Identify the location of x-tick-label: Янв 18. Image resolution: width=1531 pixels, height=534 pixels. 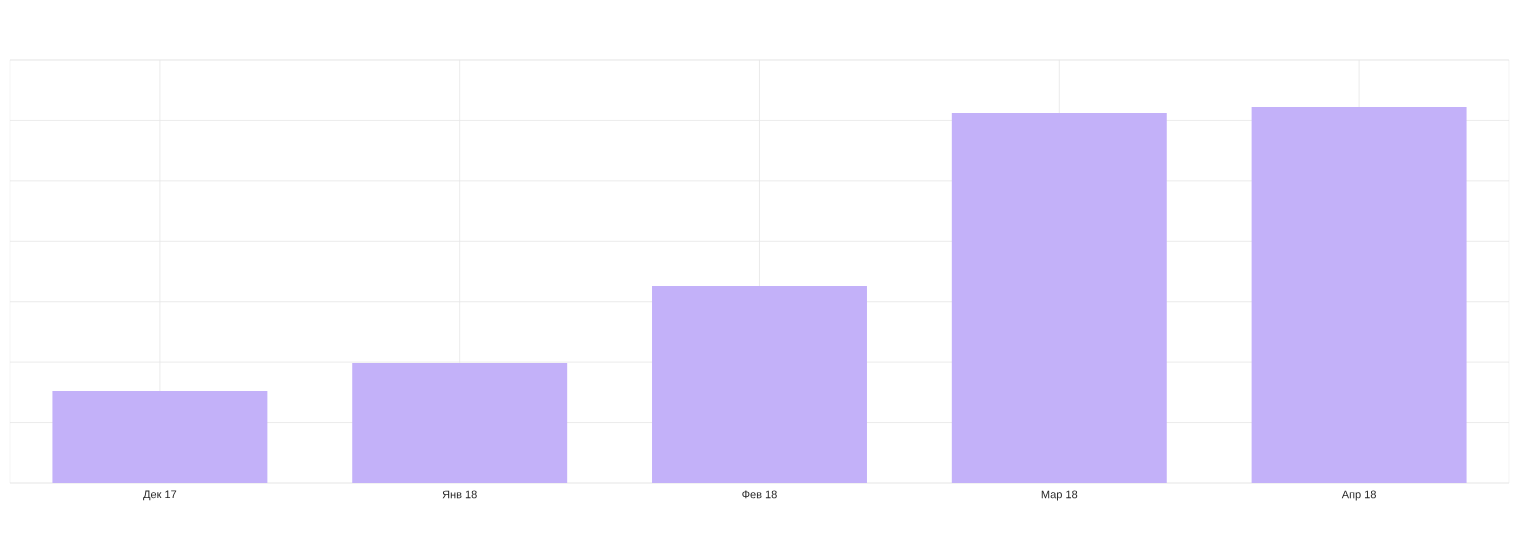
(459, 494).